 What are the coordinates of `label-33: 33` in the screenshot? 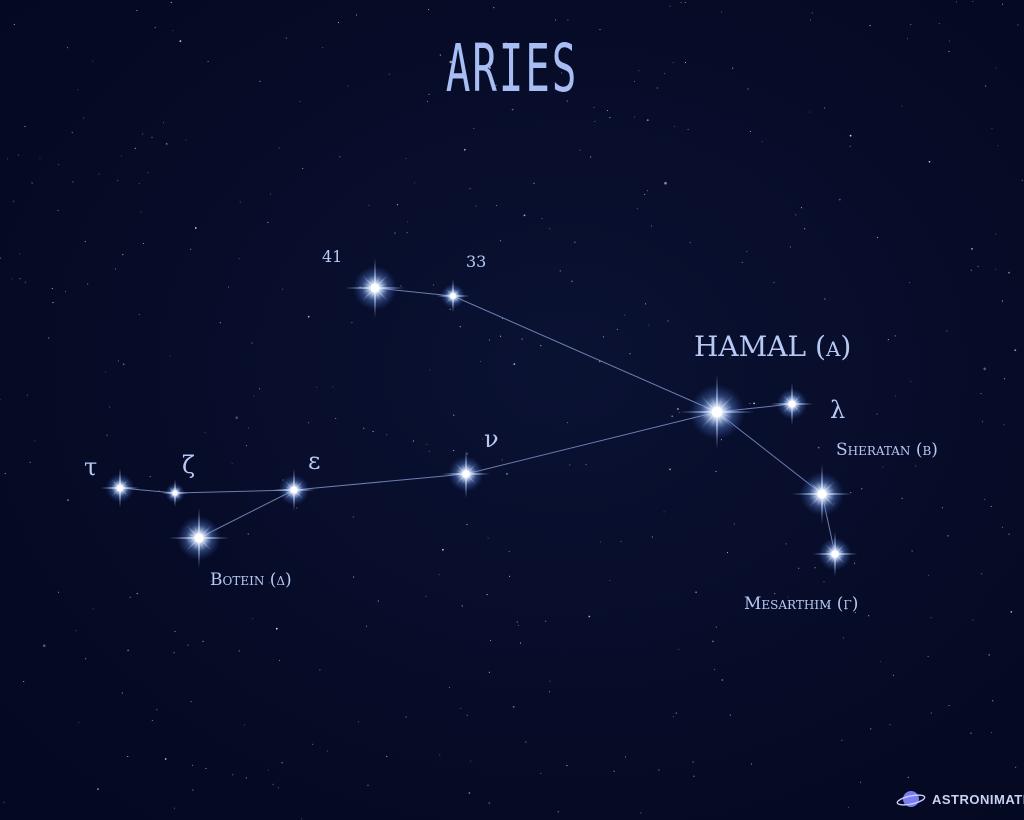 It's located at (476, 261).